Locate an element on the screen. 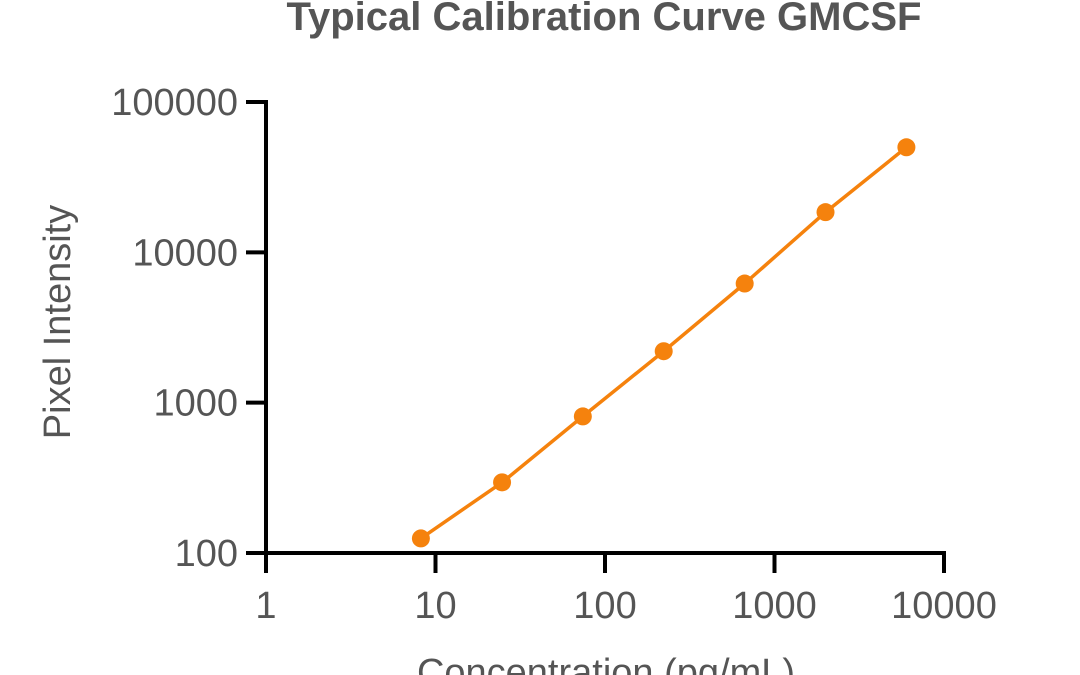  x-axis-title: Concentration (pg/mL) is located at coordinates (606, 663).